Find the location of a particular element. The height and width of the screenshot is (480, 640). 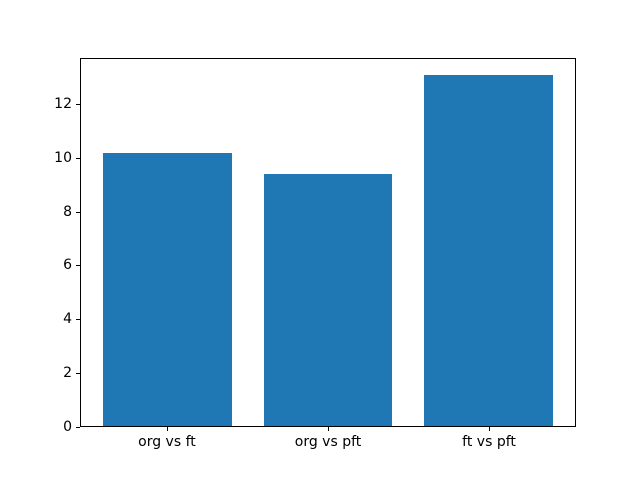

x-tick-label: org vs pft is located at coordinates (328, 442).